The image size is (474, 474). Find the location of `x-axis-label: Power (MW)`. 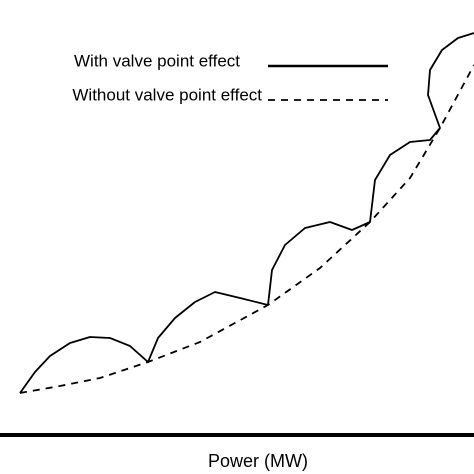

x-axis-label: Power (MW) is located at coordinates (258, 461).